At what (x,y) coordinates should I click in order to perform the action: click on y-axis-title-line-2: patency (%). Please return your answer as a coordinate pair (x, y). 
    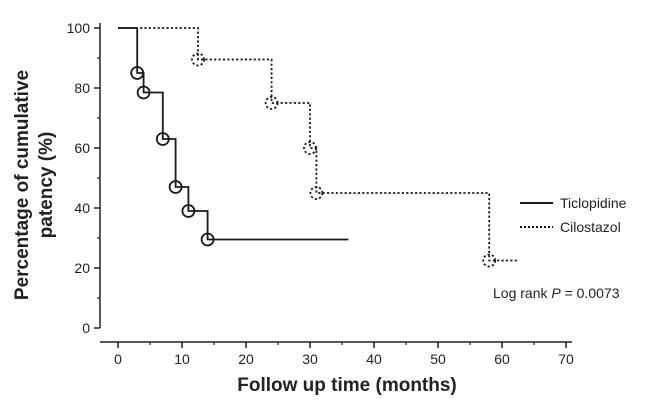
    Looking at the image, I should click on (46, 185).